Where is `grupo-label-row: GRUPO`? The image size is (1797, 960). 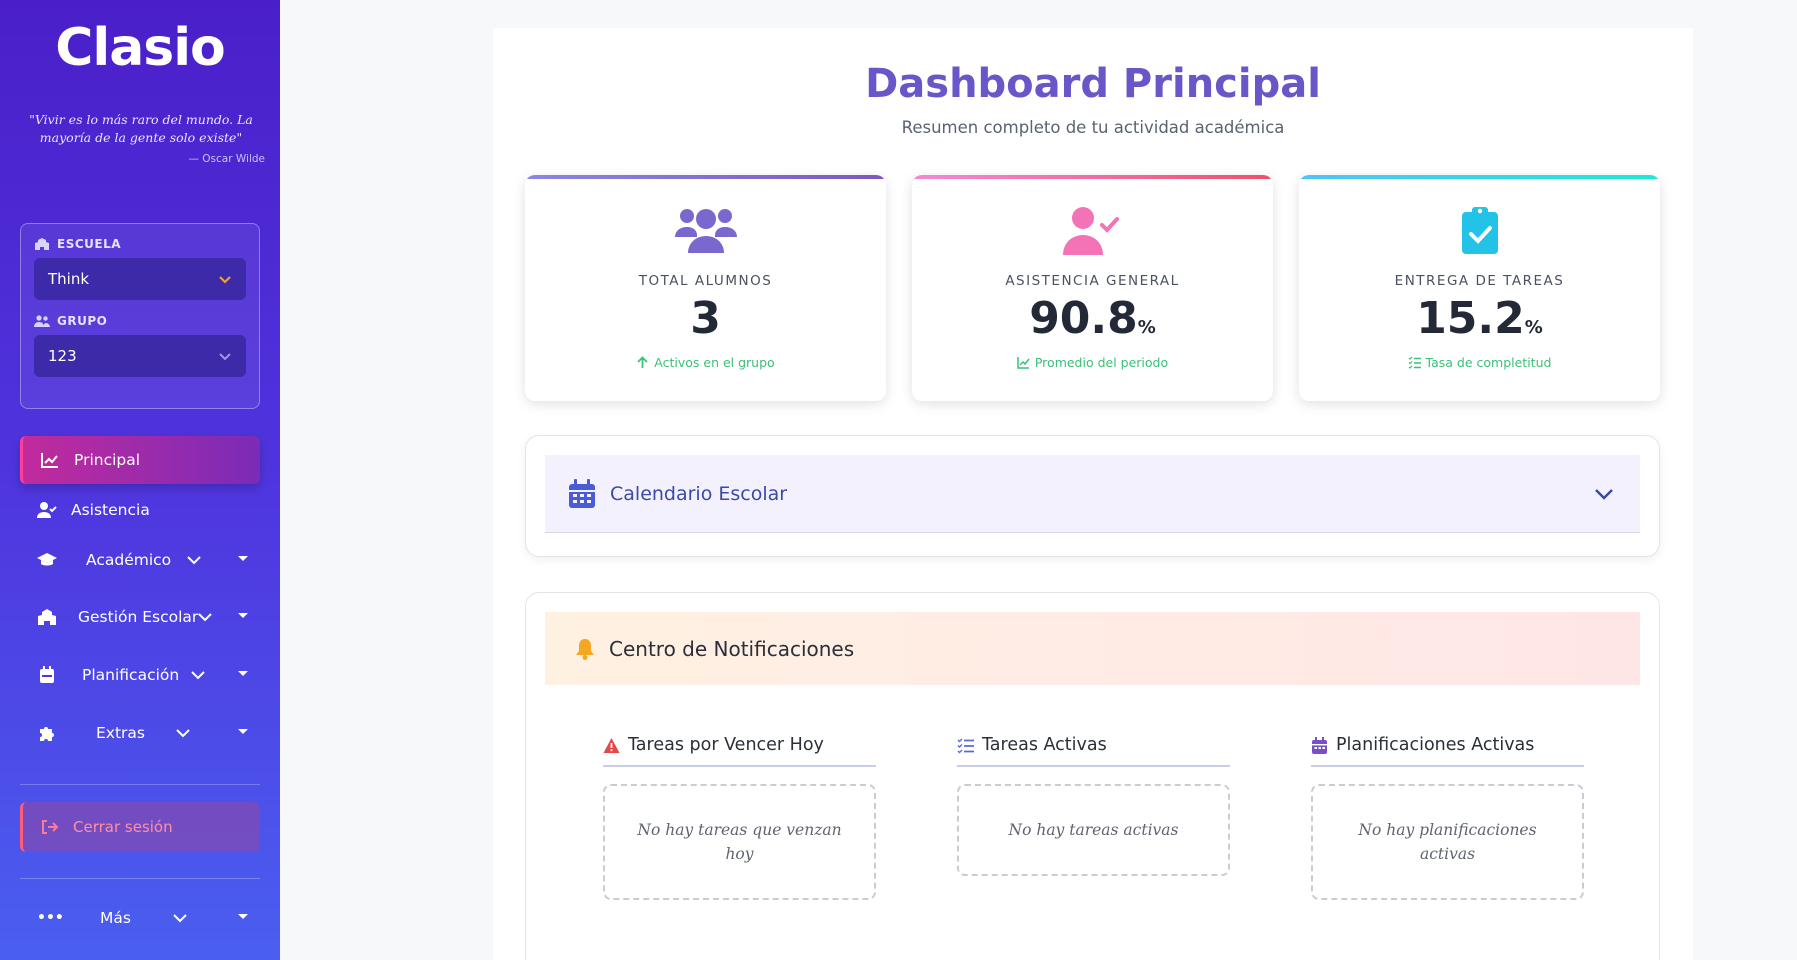
grupo-label-row: GRUPO is located at coordinates (70, 321).